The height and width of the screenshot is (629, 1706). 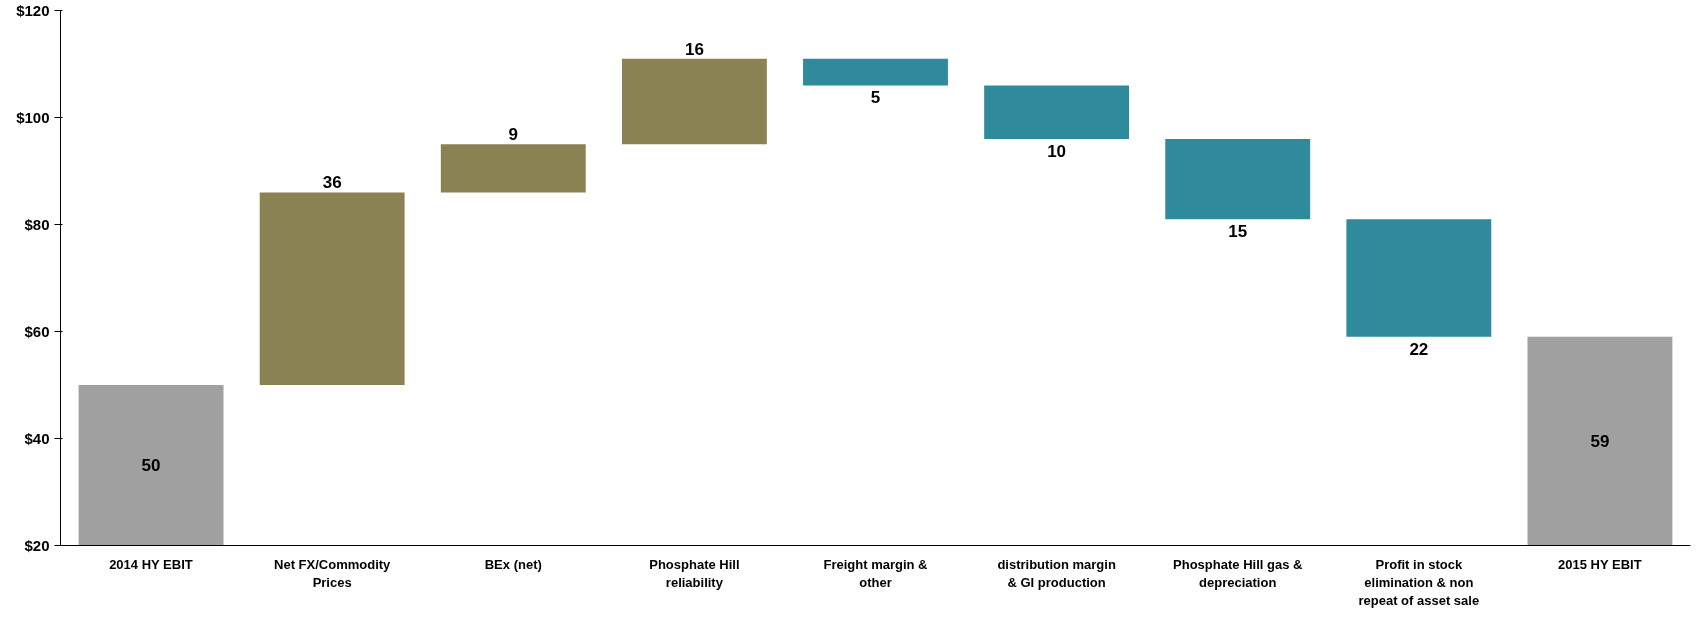 What do you see at coordinates (33, 117) in the screenshot?
I see `y-tick-label: $100` at bounding box center [33, 117].